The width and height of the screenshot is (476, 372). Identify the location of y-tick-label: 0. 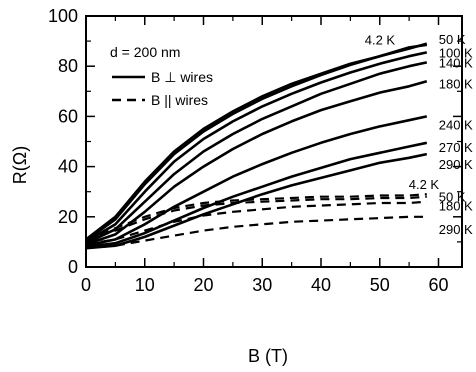
(73, 267).